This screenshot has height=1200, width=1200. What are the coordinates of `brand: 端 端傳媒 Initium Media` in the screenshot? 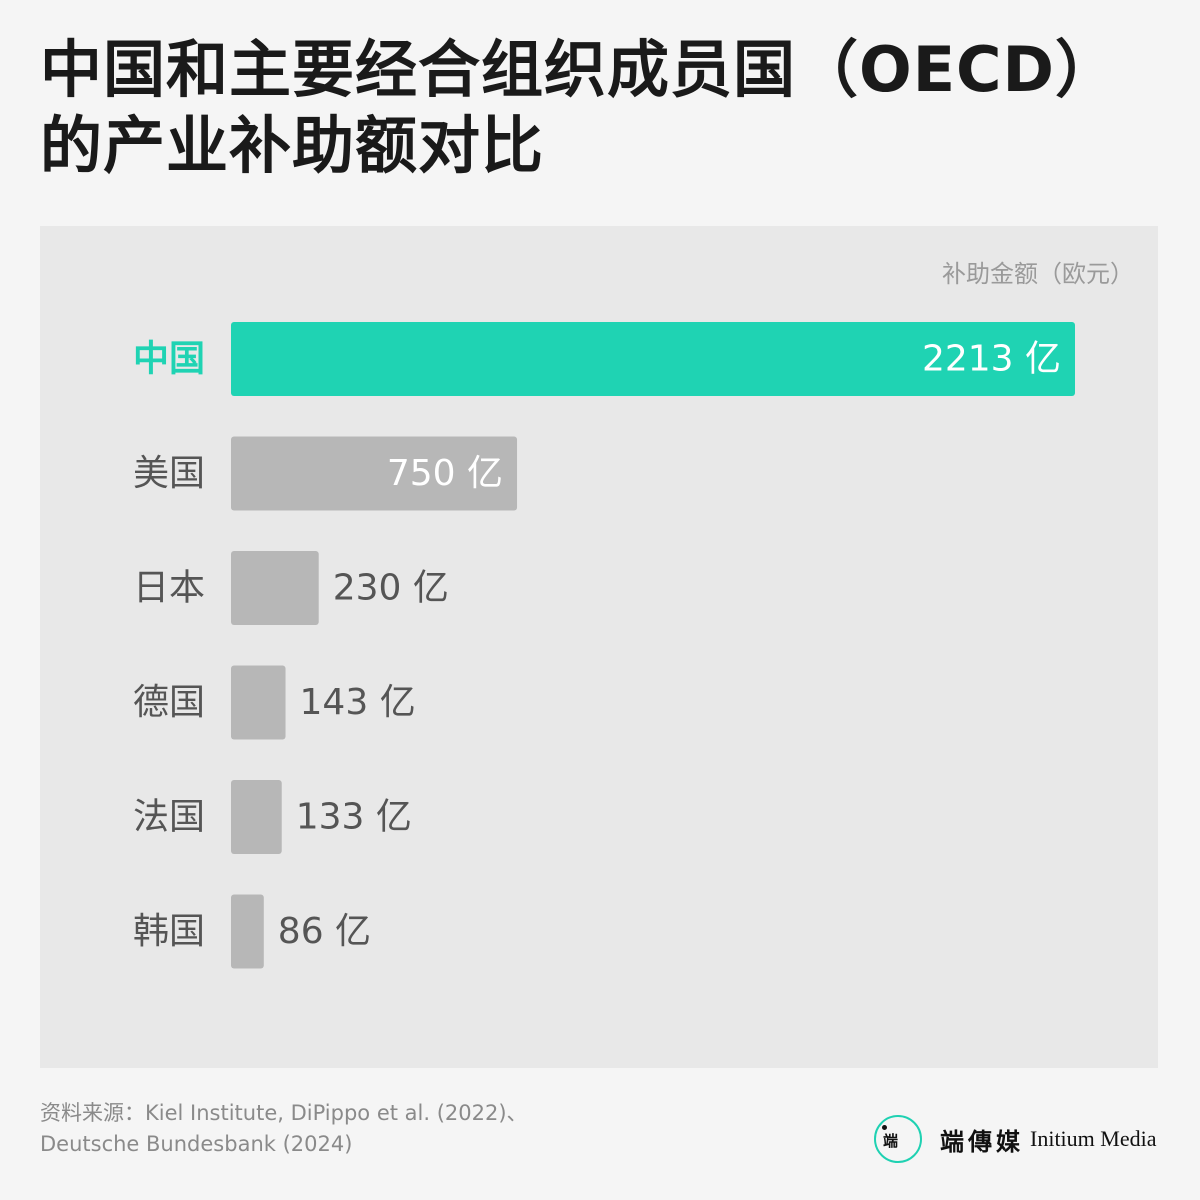 It's located at (1015, 1139).